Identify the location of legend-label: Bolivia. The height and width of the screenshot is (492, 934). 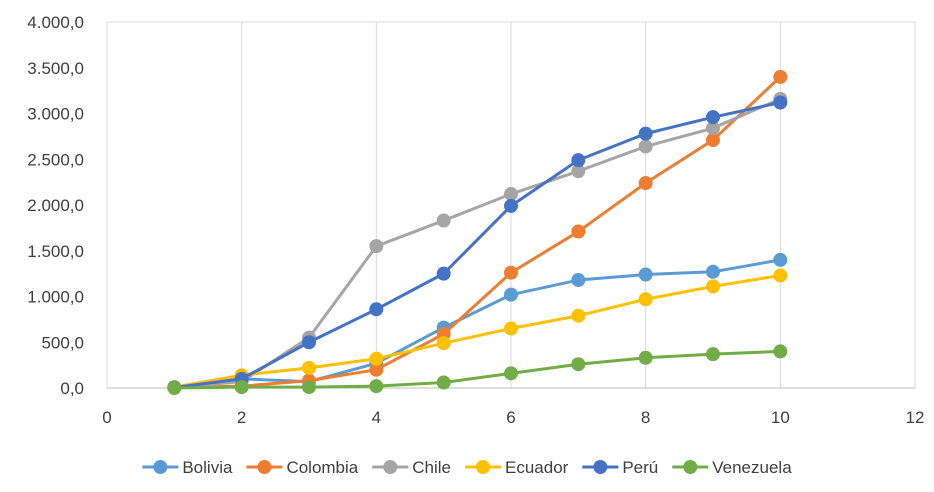
(207, 467).